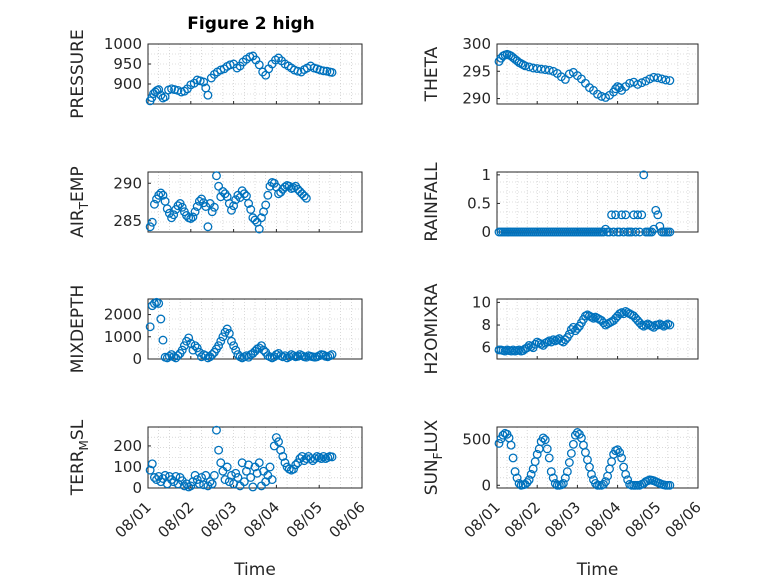 The image size is (778, 583). Describe the element at coordinates (476, 440) in the screenshot. I see `y-tick-label: 500` at that location.